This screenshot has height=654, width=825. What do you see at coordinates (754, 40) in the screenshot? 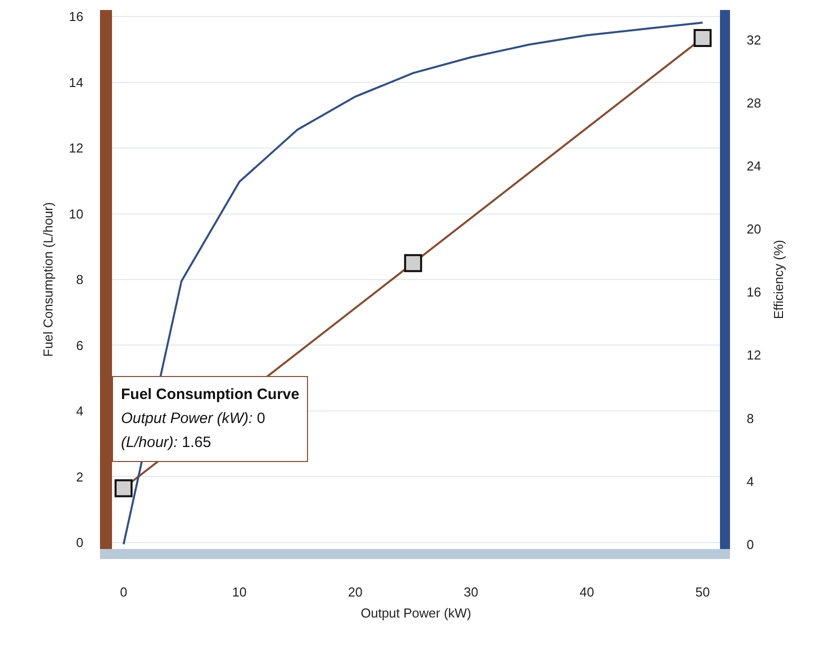
I see `y2-tick-label: 32` at bounding box center [754, 40].